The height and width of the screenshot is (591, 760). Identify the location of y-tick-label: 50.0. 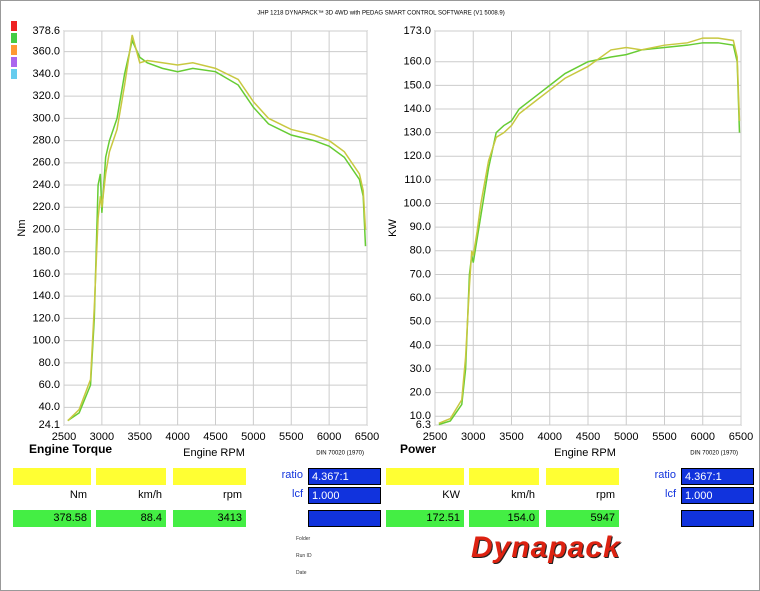
(420, 322).